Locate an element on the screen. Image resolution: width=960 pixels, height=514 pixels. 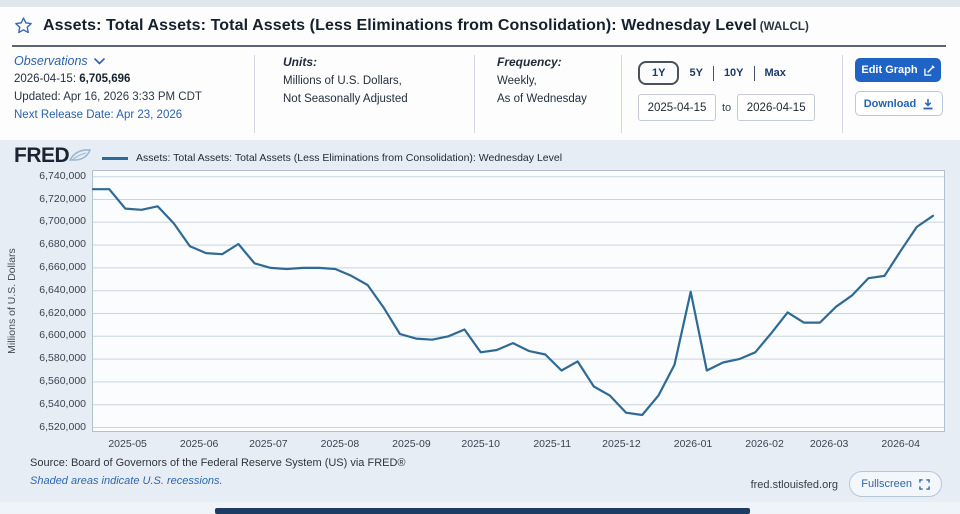
y-axis-tick-label: 6,520,000 is located at coordinates (62, 426).